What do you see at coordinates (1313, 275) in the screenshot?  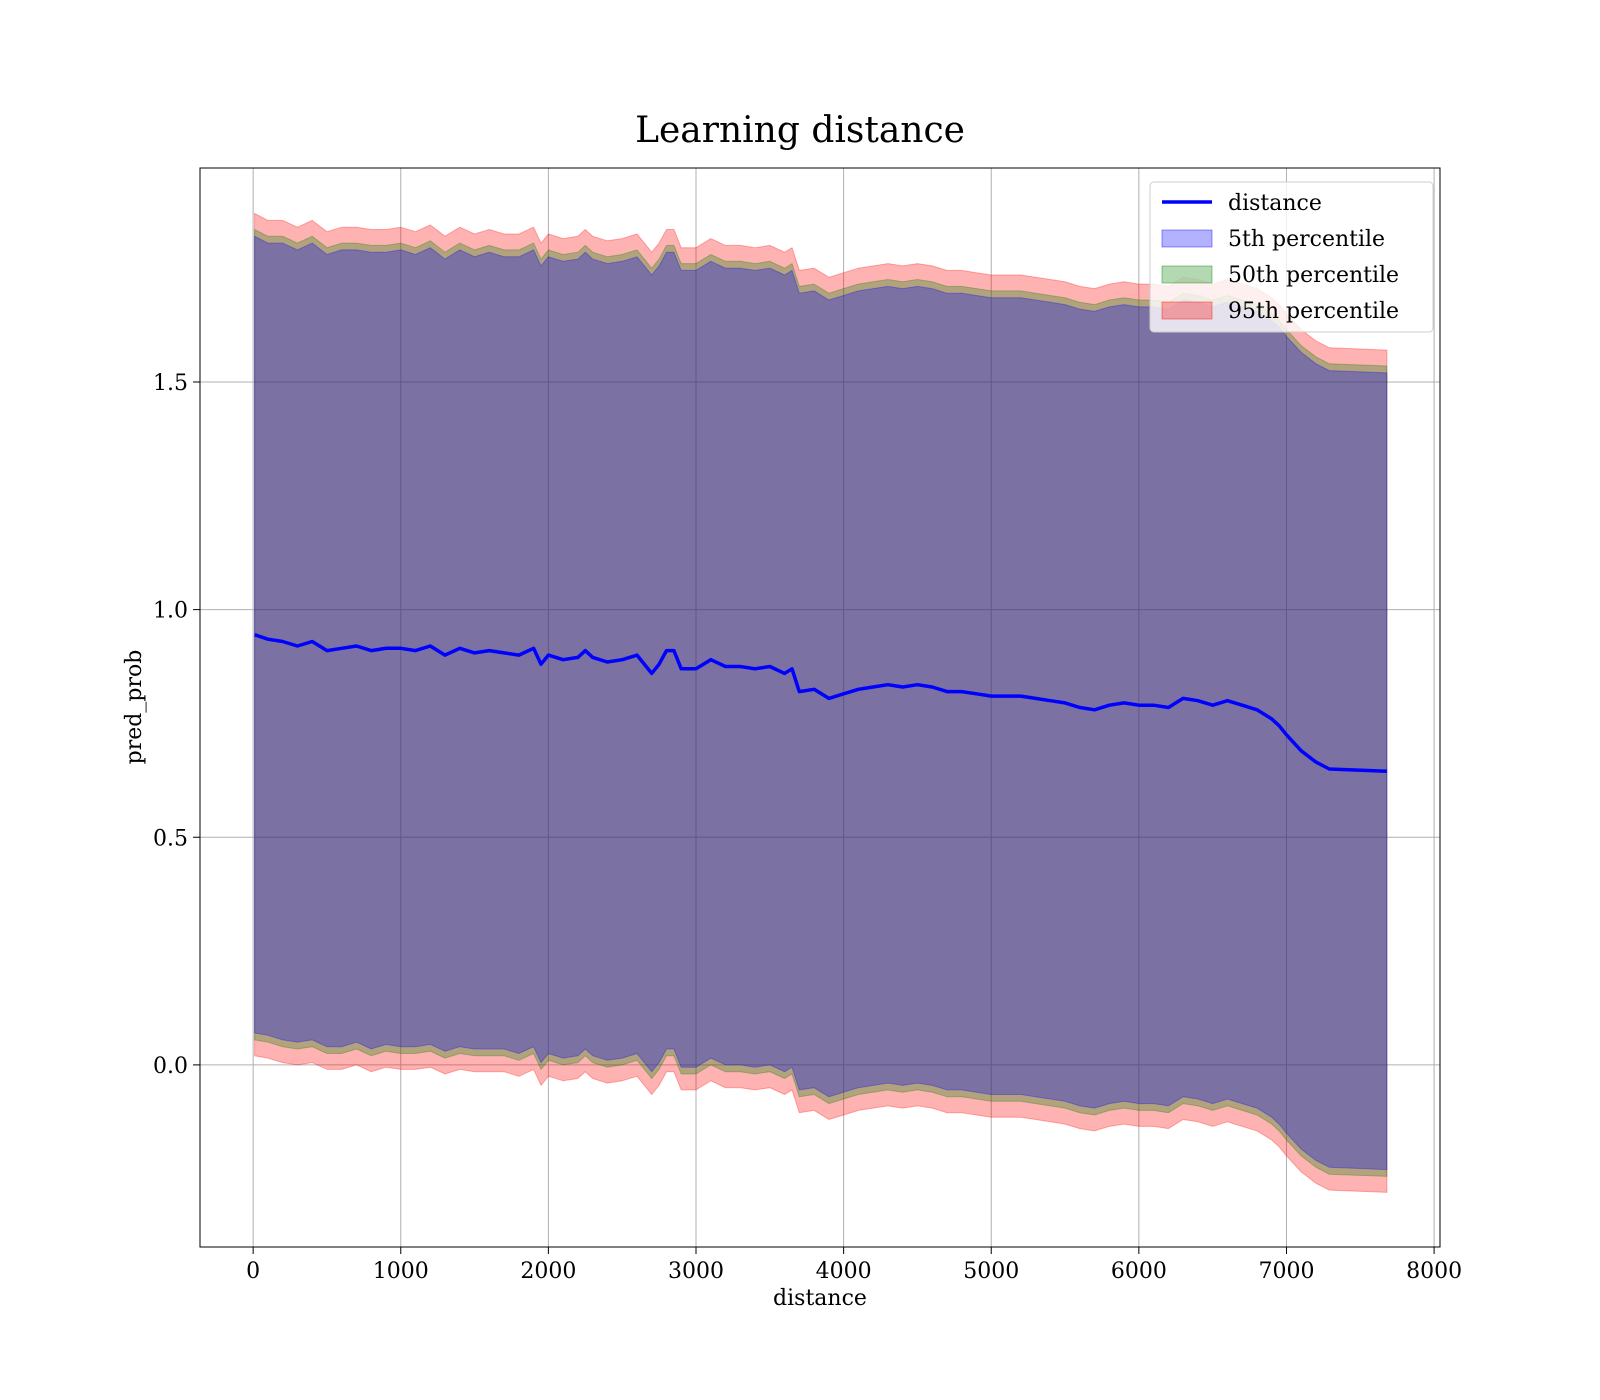 I see `legend-label: 50th percentile` at bounding box center [1313, 275].